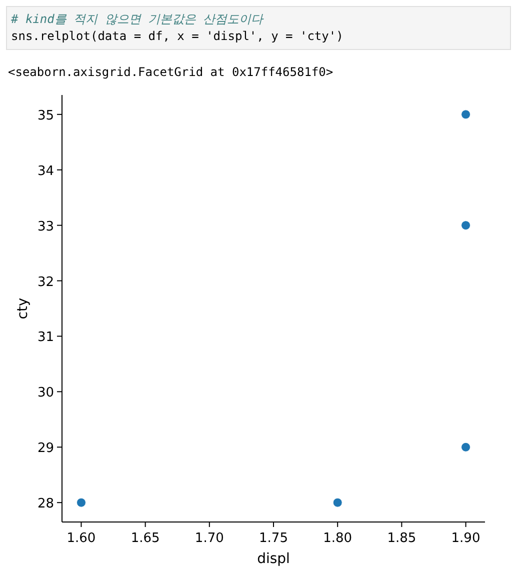 This screenshot has width=521, height=574. What do you see at coordinates (401, 538) in the screenshot?
I see `x-tick-label: 1.85` at bounding box center [401, 538].